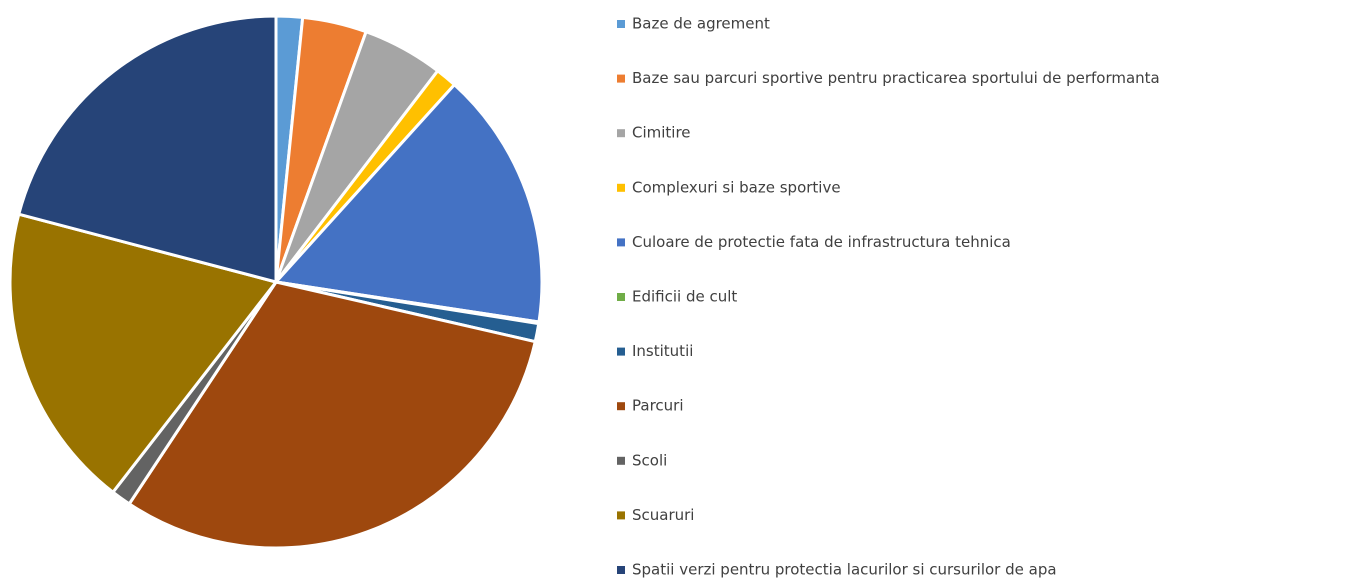  Describe the element at coordinates (661, 133) in the screenshot. I see `legend-label: Cimitire` at that location.